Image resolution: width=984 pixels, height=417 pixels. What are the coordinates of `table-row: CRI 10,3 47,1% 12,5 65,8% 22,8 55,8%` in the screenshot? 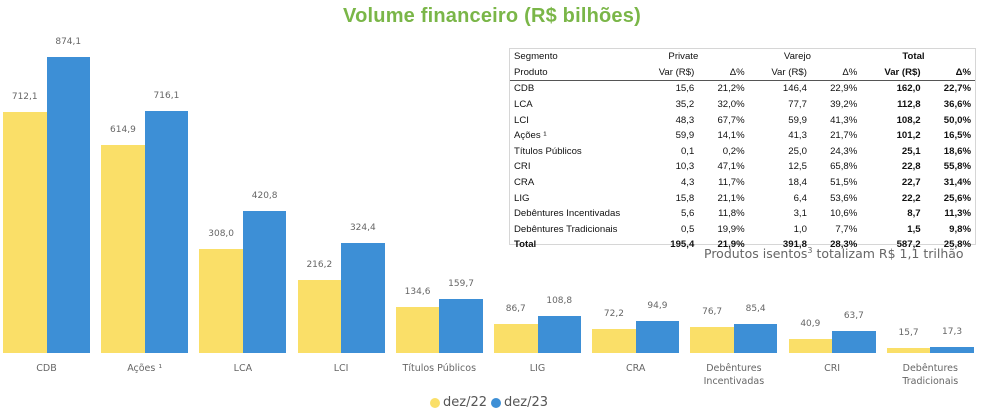 It's located at (742, 167).